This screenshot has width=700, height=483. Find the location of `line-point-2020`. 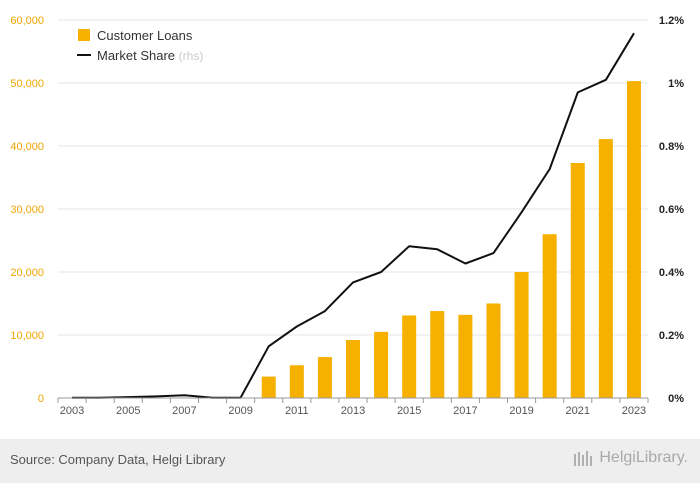

line-point-2020 is located at coordinates (550, 169).